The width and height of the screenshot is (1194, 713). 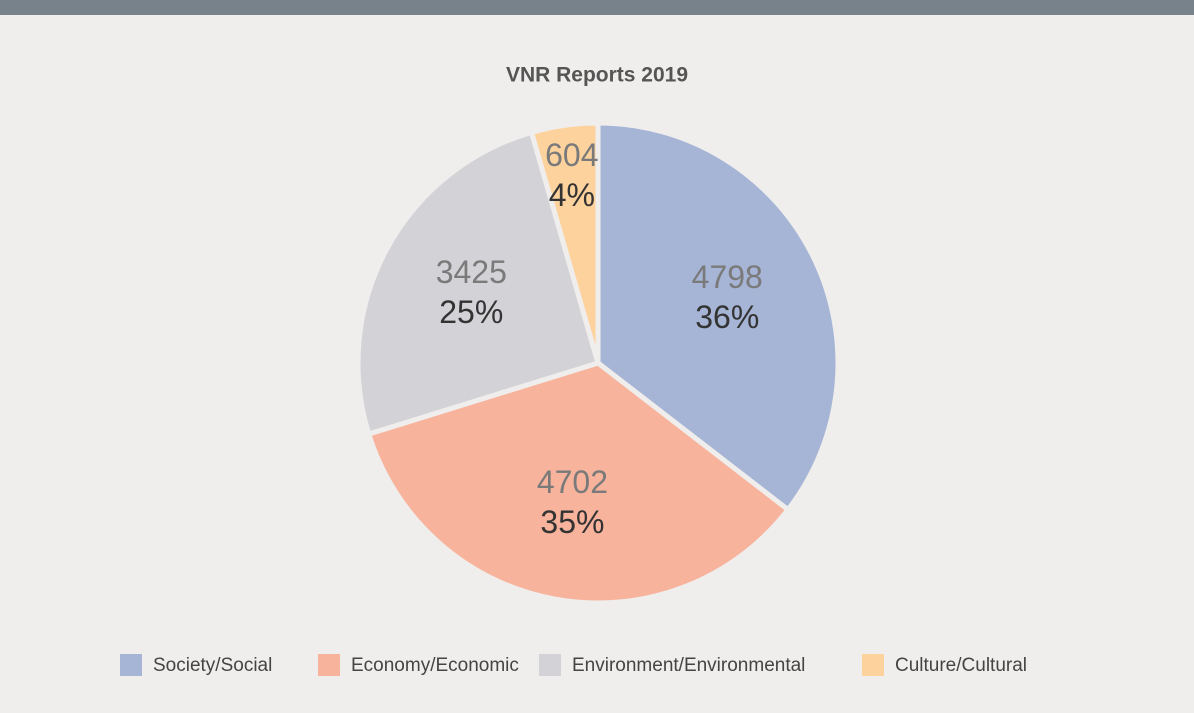 I want to click on value-label: 3425, so click(x=471, y=272).